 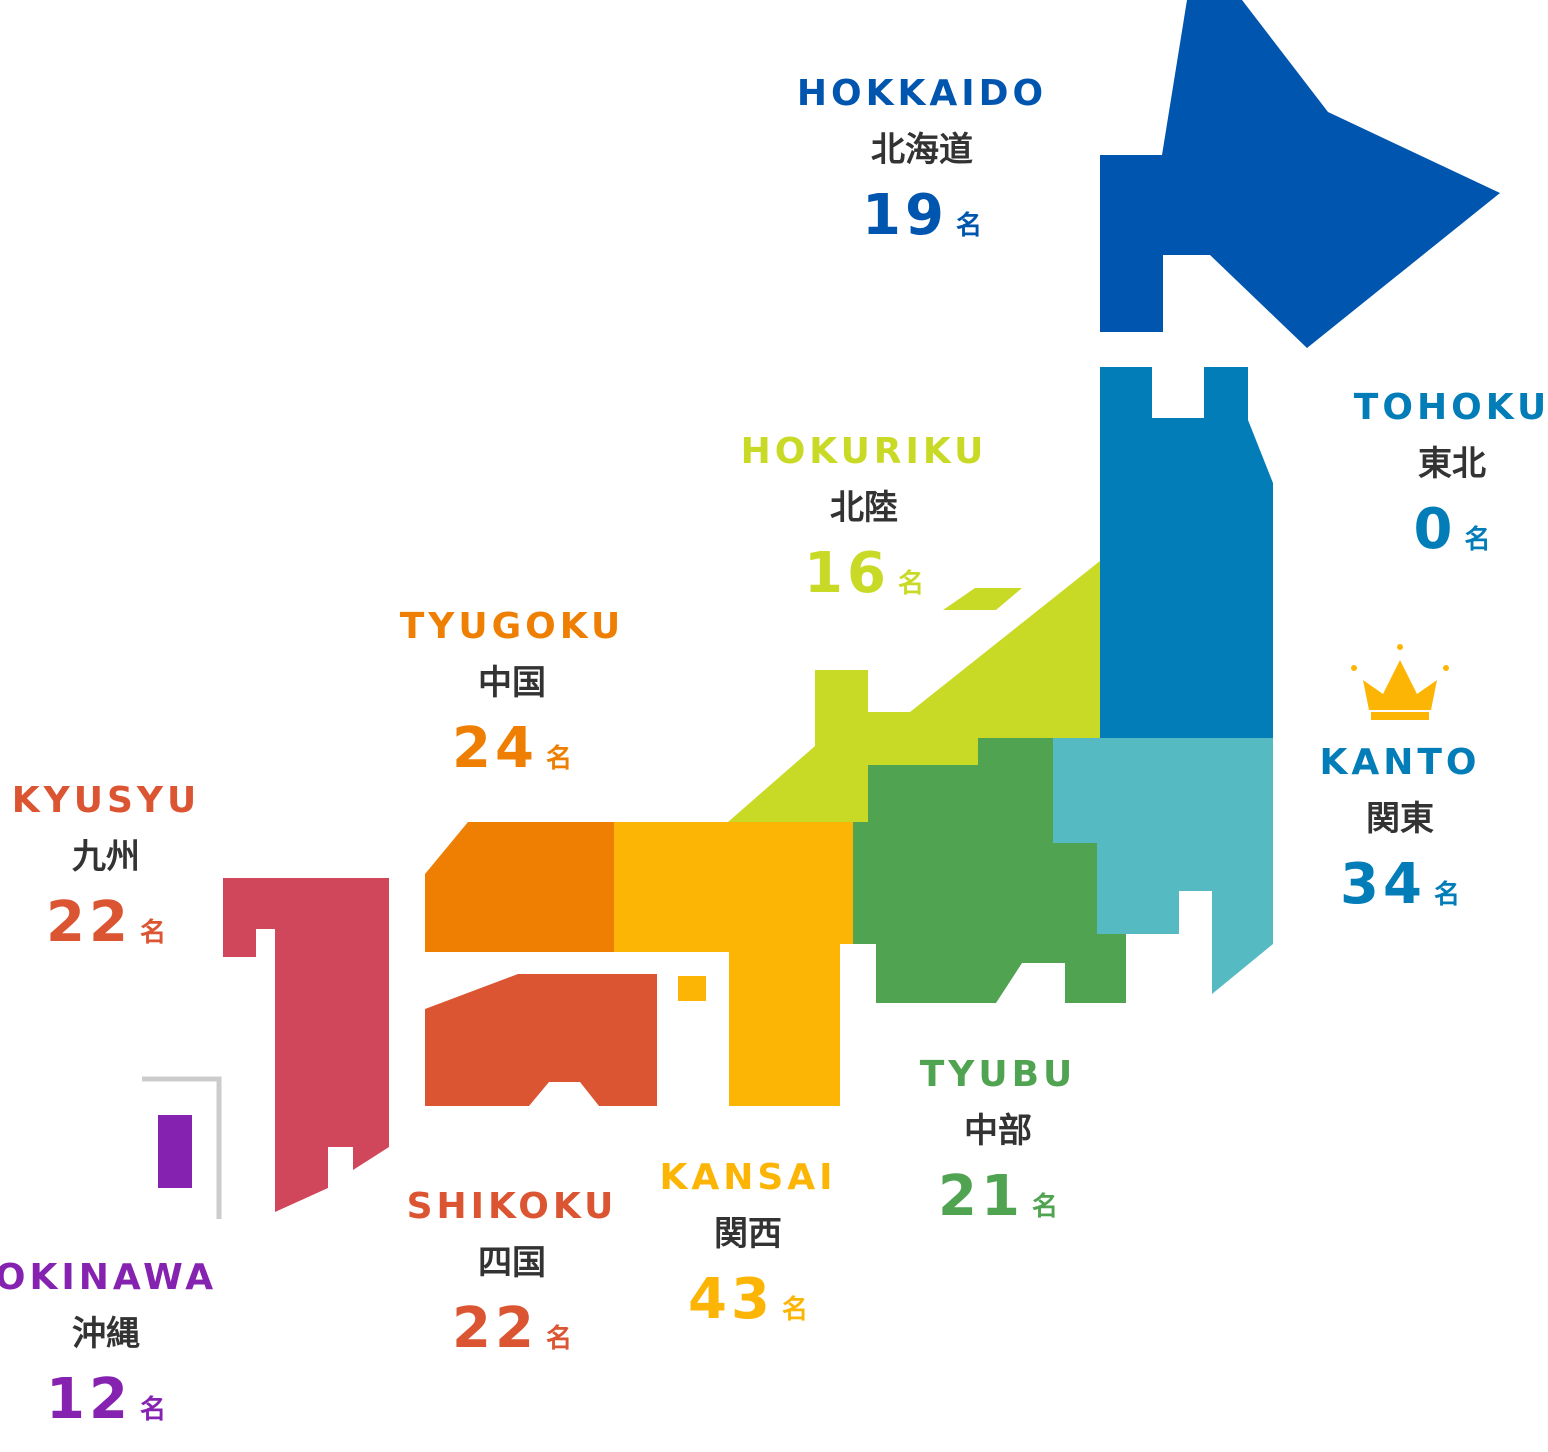 I want to click on count-number: 21, so click(x=981, y=1196).